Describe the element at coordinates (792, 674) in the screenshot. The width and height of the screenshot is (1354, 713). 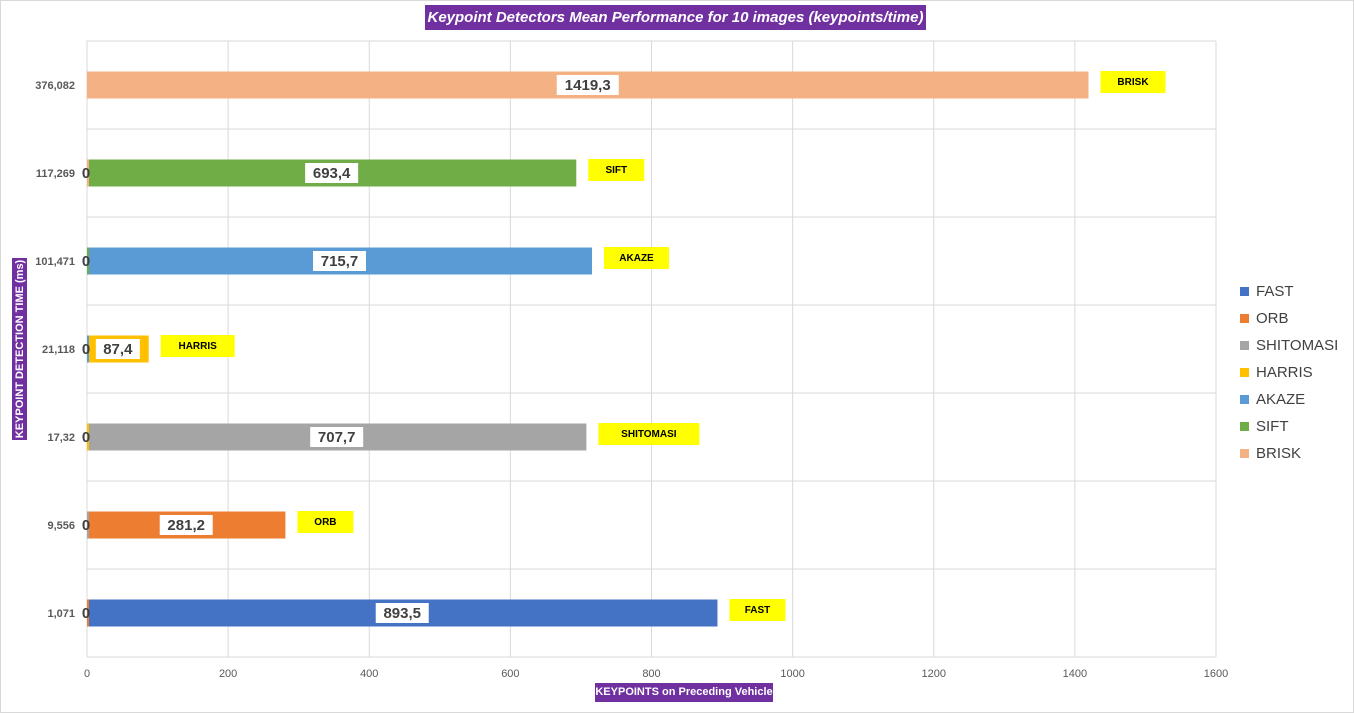
I see `x-tick-label: 1000` at that location.